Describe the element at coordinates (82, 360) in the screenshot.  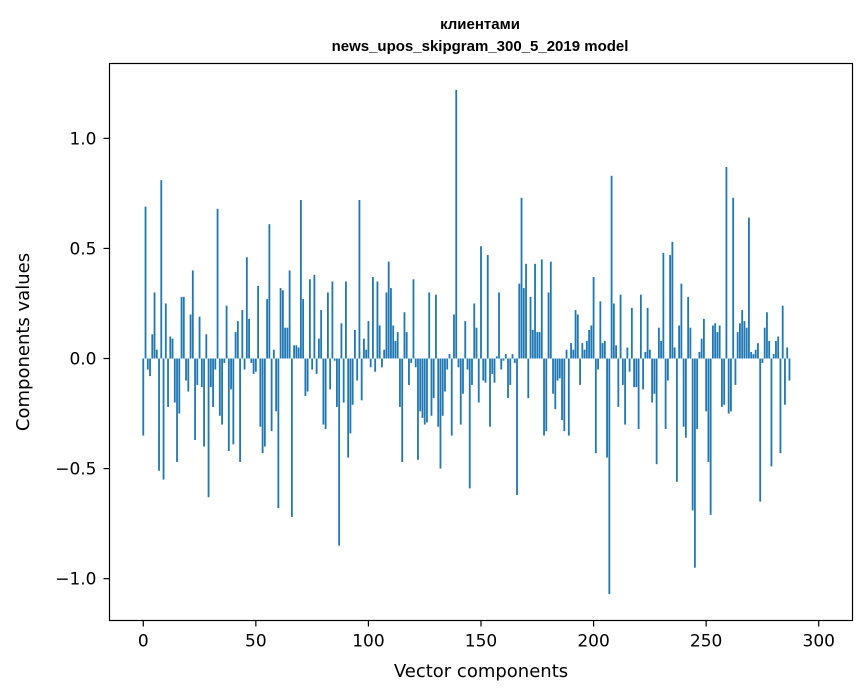
I see `y-tick-label-2: 0.0` at that location.